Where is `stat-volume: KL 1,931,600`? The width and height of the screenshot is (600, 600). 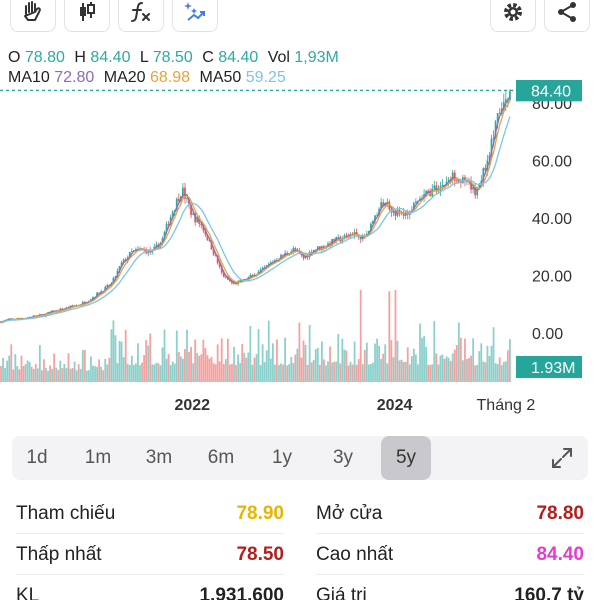
stat-volume: KL 1,931,600 is located at coordinates (150, 588).